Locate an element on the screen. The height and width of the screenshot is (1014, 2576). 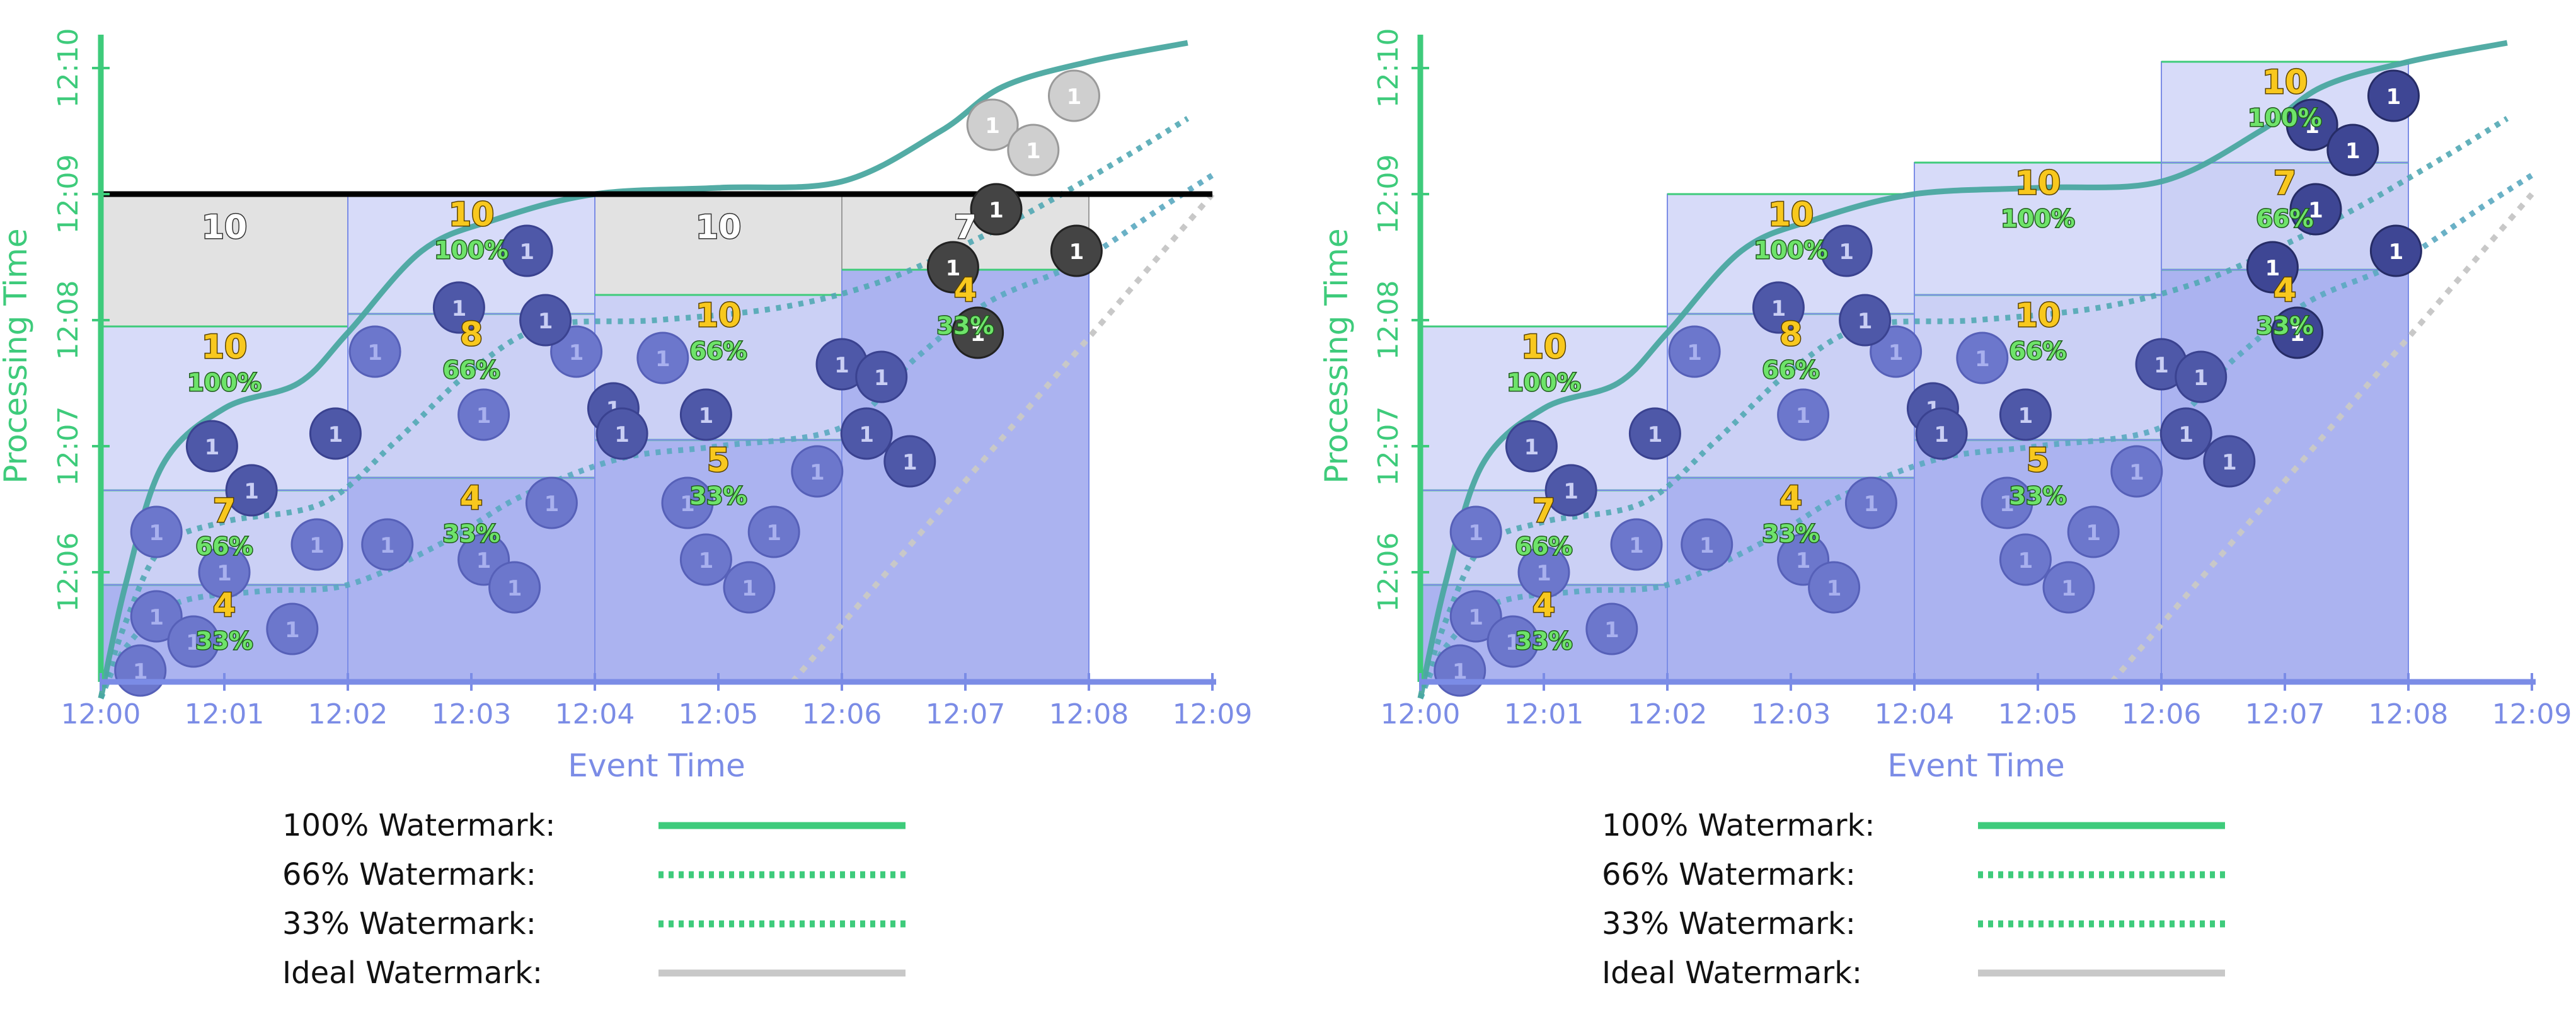
x-tick-label: 12:05 is located at coordinates (2038, 714).